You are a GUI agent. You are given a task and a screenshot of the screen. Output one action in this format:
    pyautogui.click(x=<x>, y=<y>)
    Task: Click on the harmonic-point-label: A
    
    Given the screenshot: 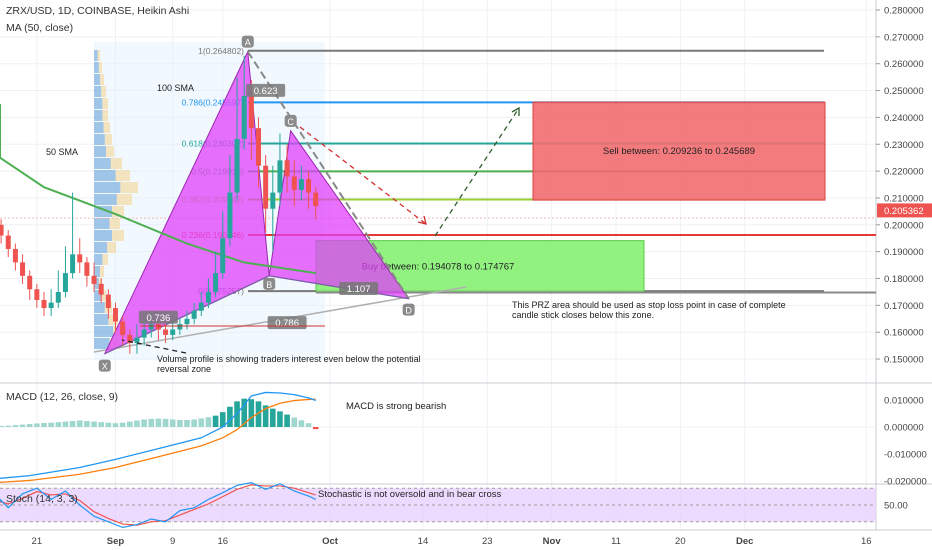 What is the action you would take?
    pyautogui.click(x=248, y=43)
    